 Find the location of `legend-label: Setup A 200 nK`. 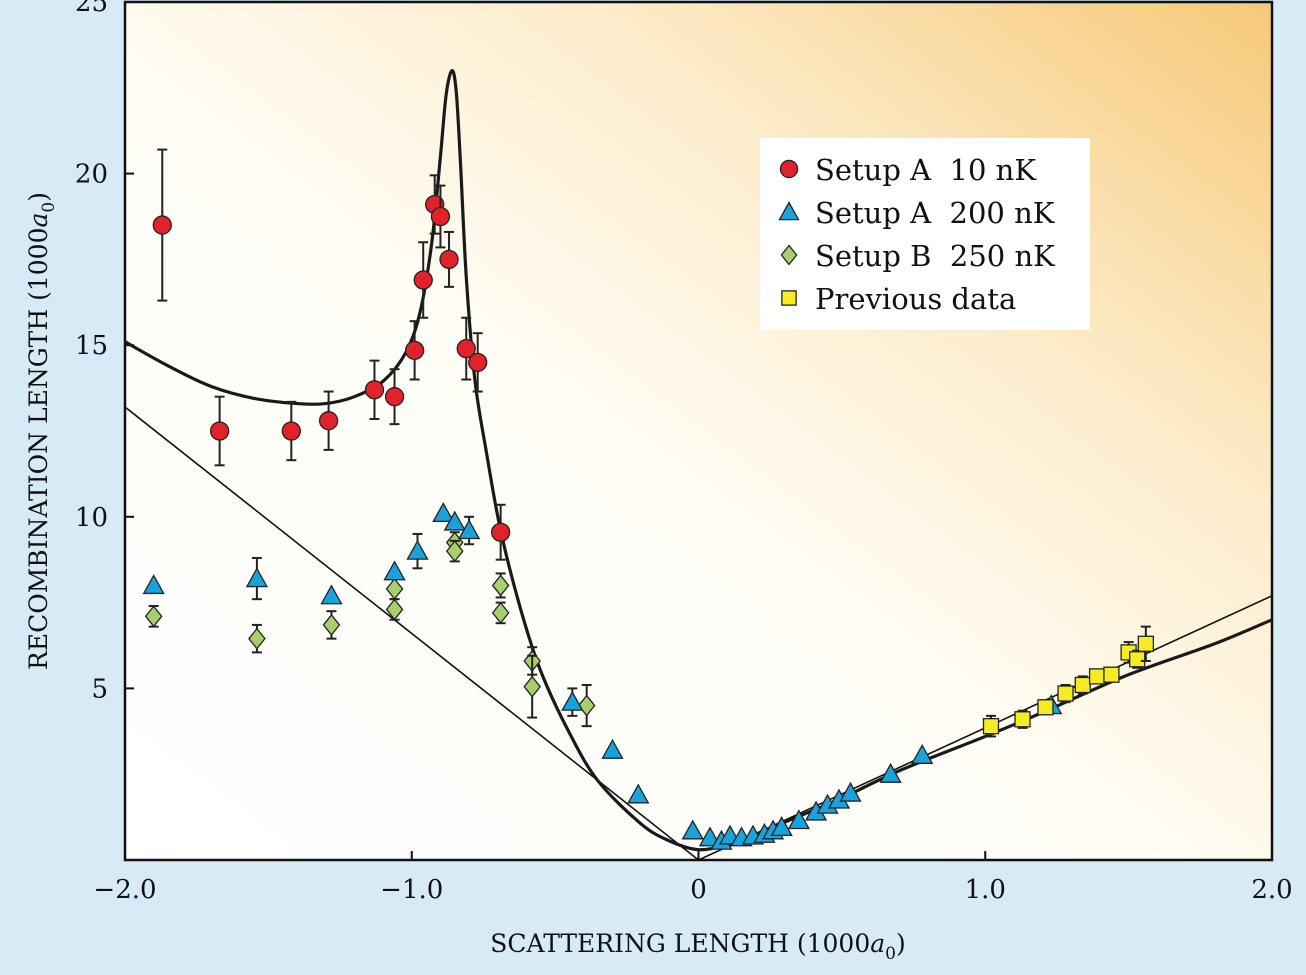

legend-label: Setup A 200 nK is located at coordinates (935, 213).